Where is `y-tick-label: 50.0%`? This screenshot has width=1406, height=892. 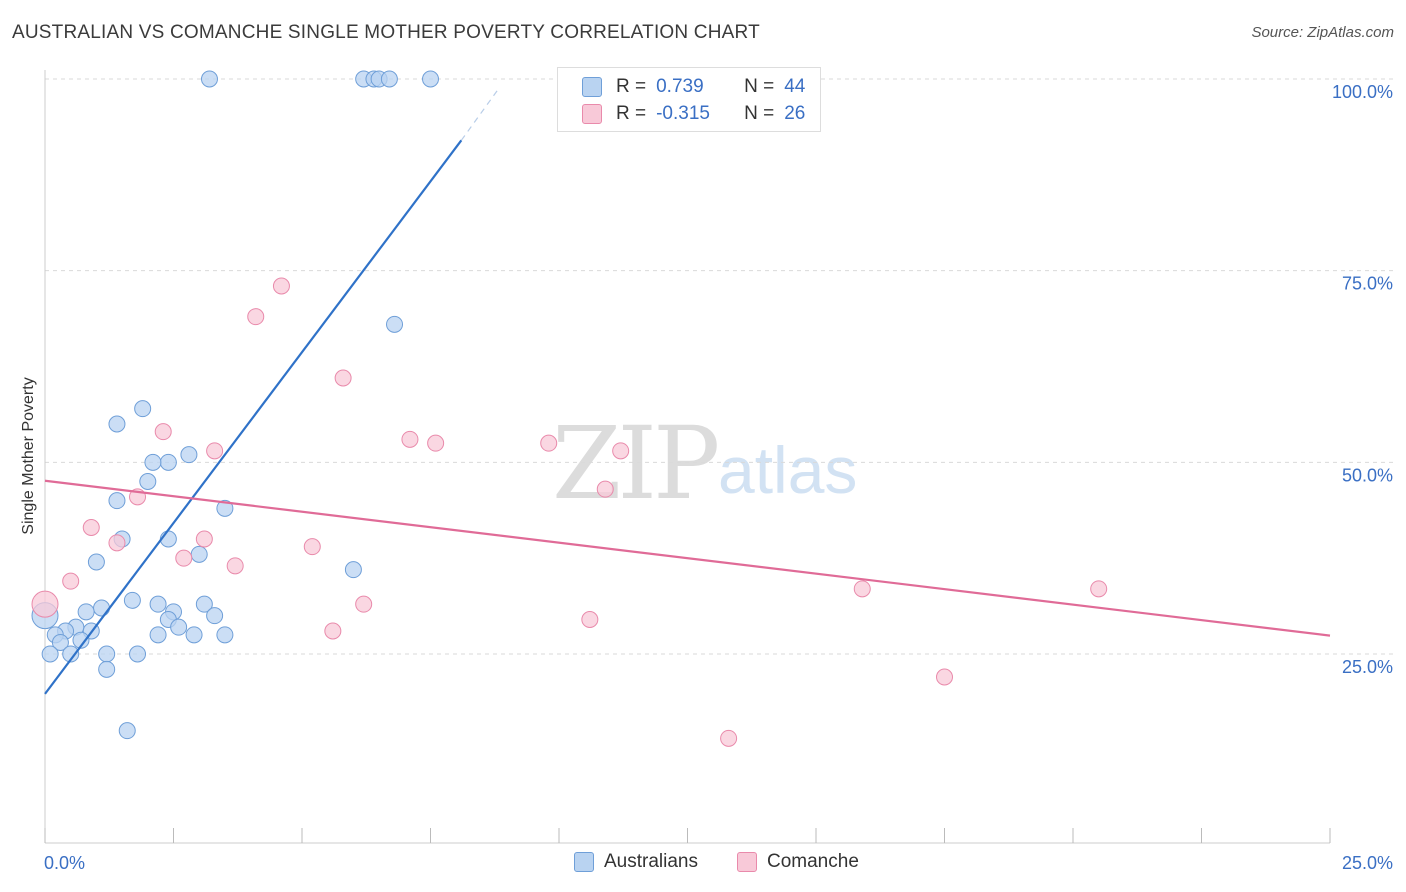 y-tick-label: 50.0% is located at coordinates (1367, 475).